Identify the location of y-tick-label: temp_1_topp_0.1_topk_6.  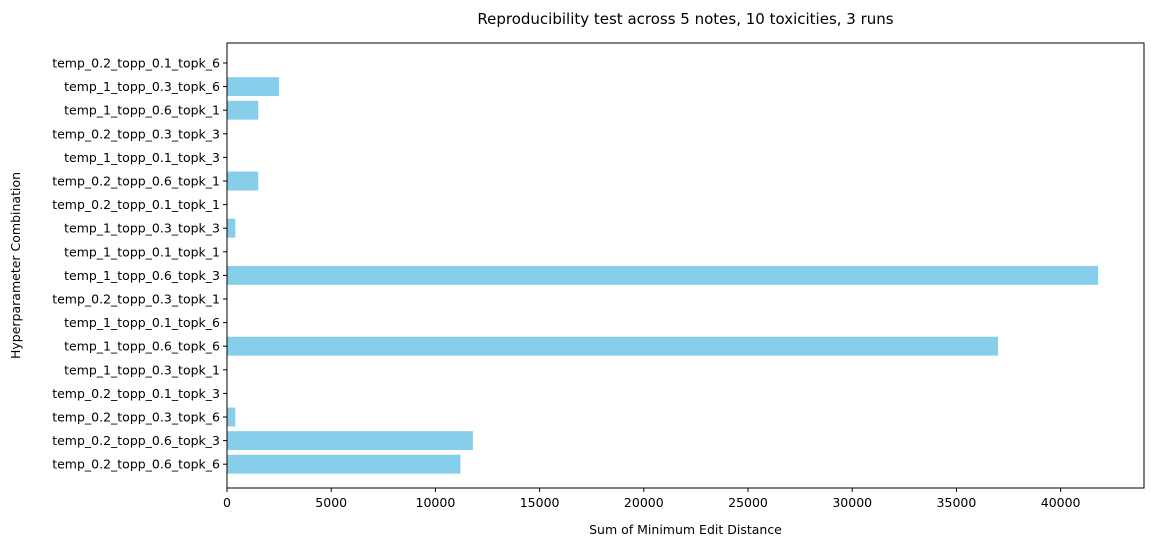
(142, 322).